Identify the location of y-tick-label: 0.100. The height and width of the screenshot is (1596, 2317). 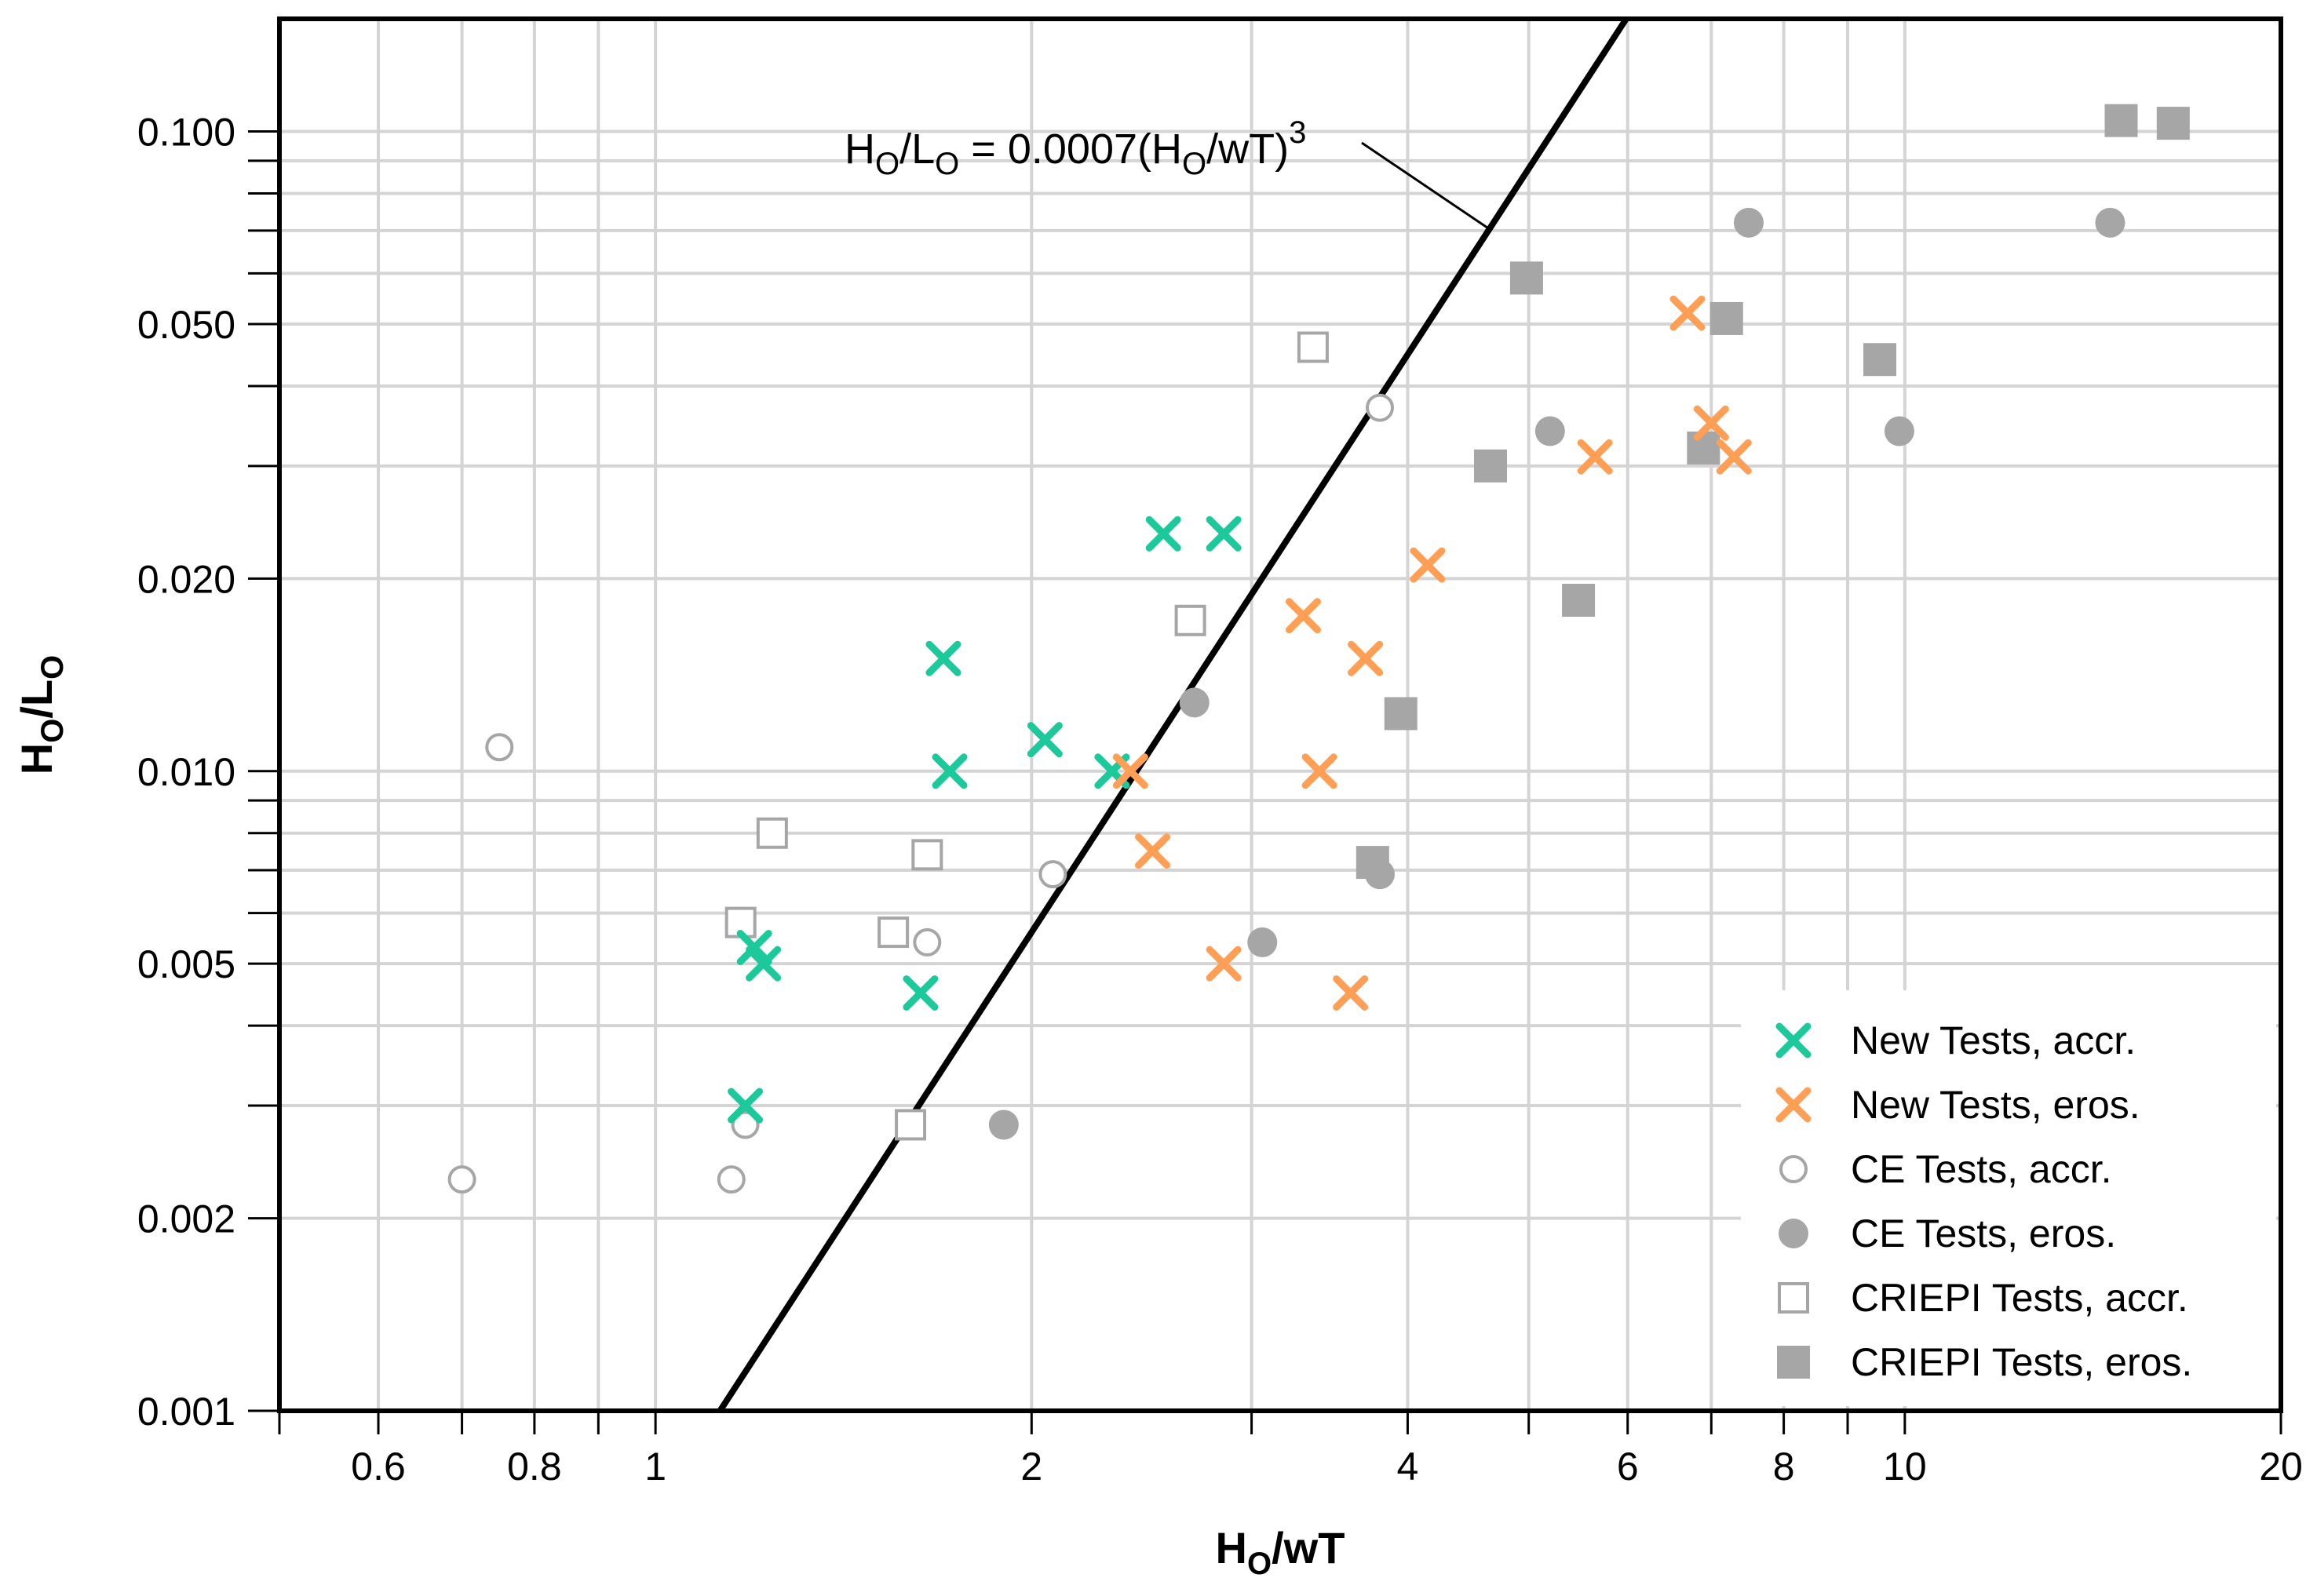
(186, 133).